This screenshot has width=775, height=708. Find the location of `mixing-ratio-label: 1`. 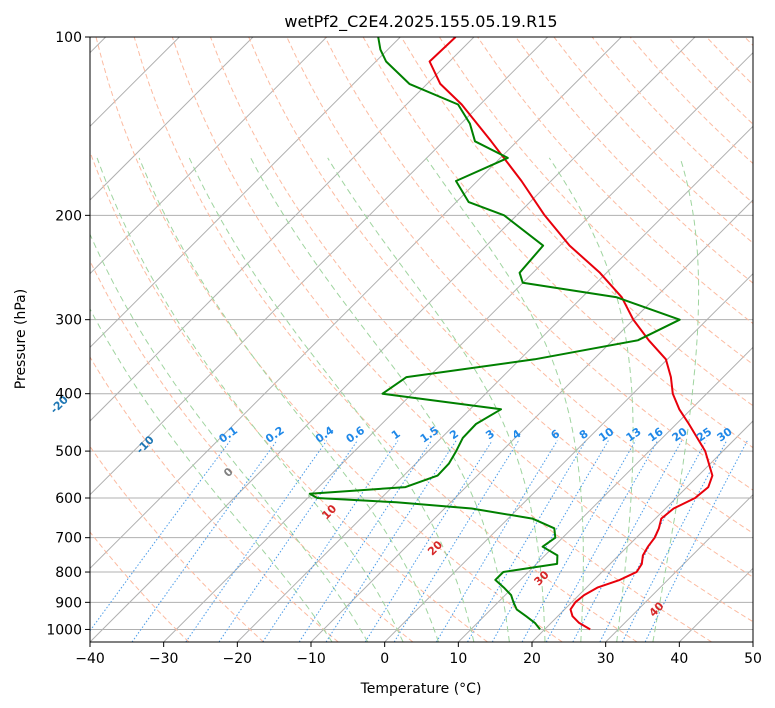

mixing-ratio-label: 1 is located at coordinates (396, 434).